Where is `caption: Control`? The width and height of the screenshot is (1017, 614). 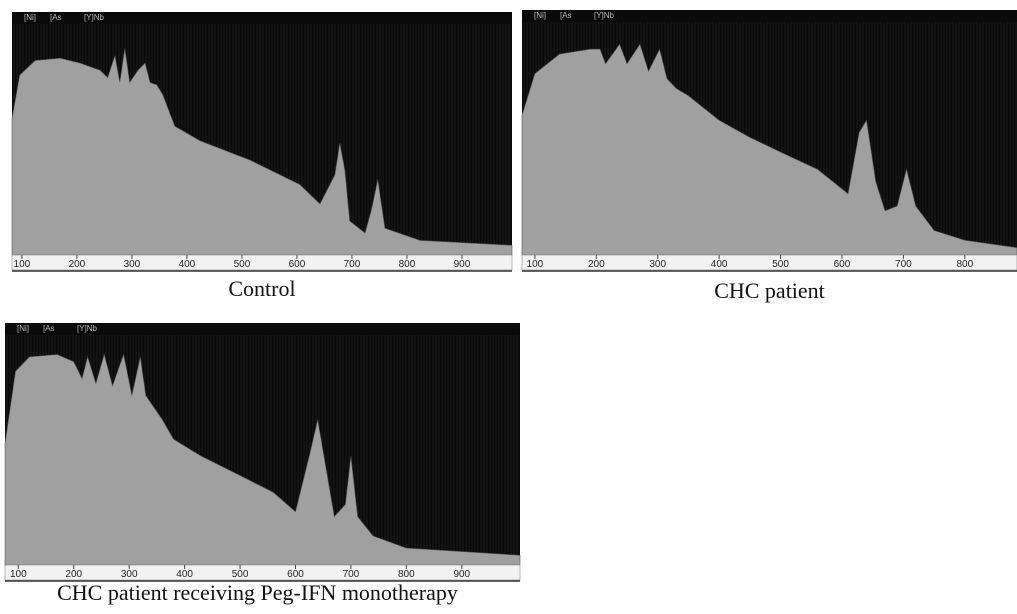
caption: Control is located at coordinates (261, 288).